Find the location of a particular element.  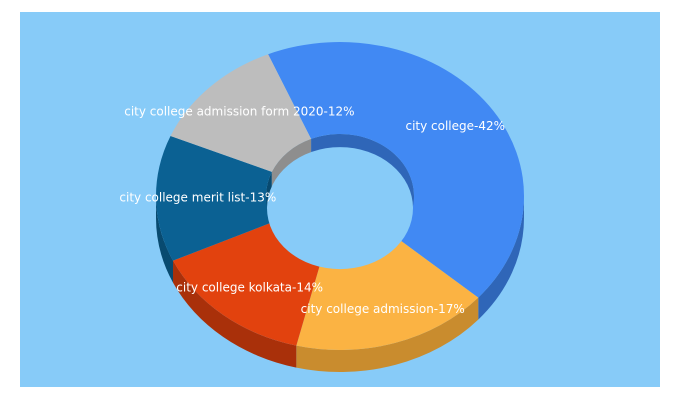

slice-label-4: city college admission form 2020-12% is located at coordinates (239, 111).